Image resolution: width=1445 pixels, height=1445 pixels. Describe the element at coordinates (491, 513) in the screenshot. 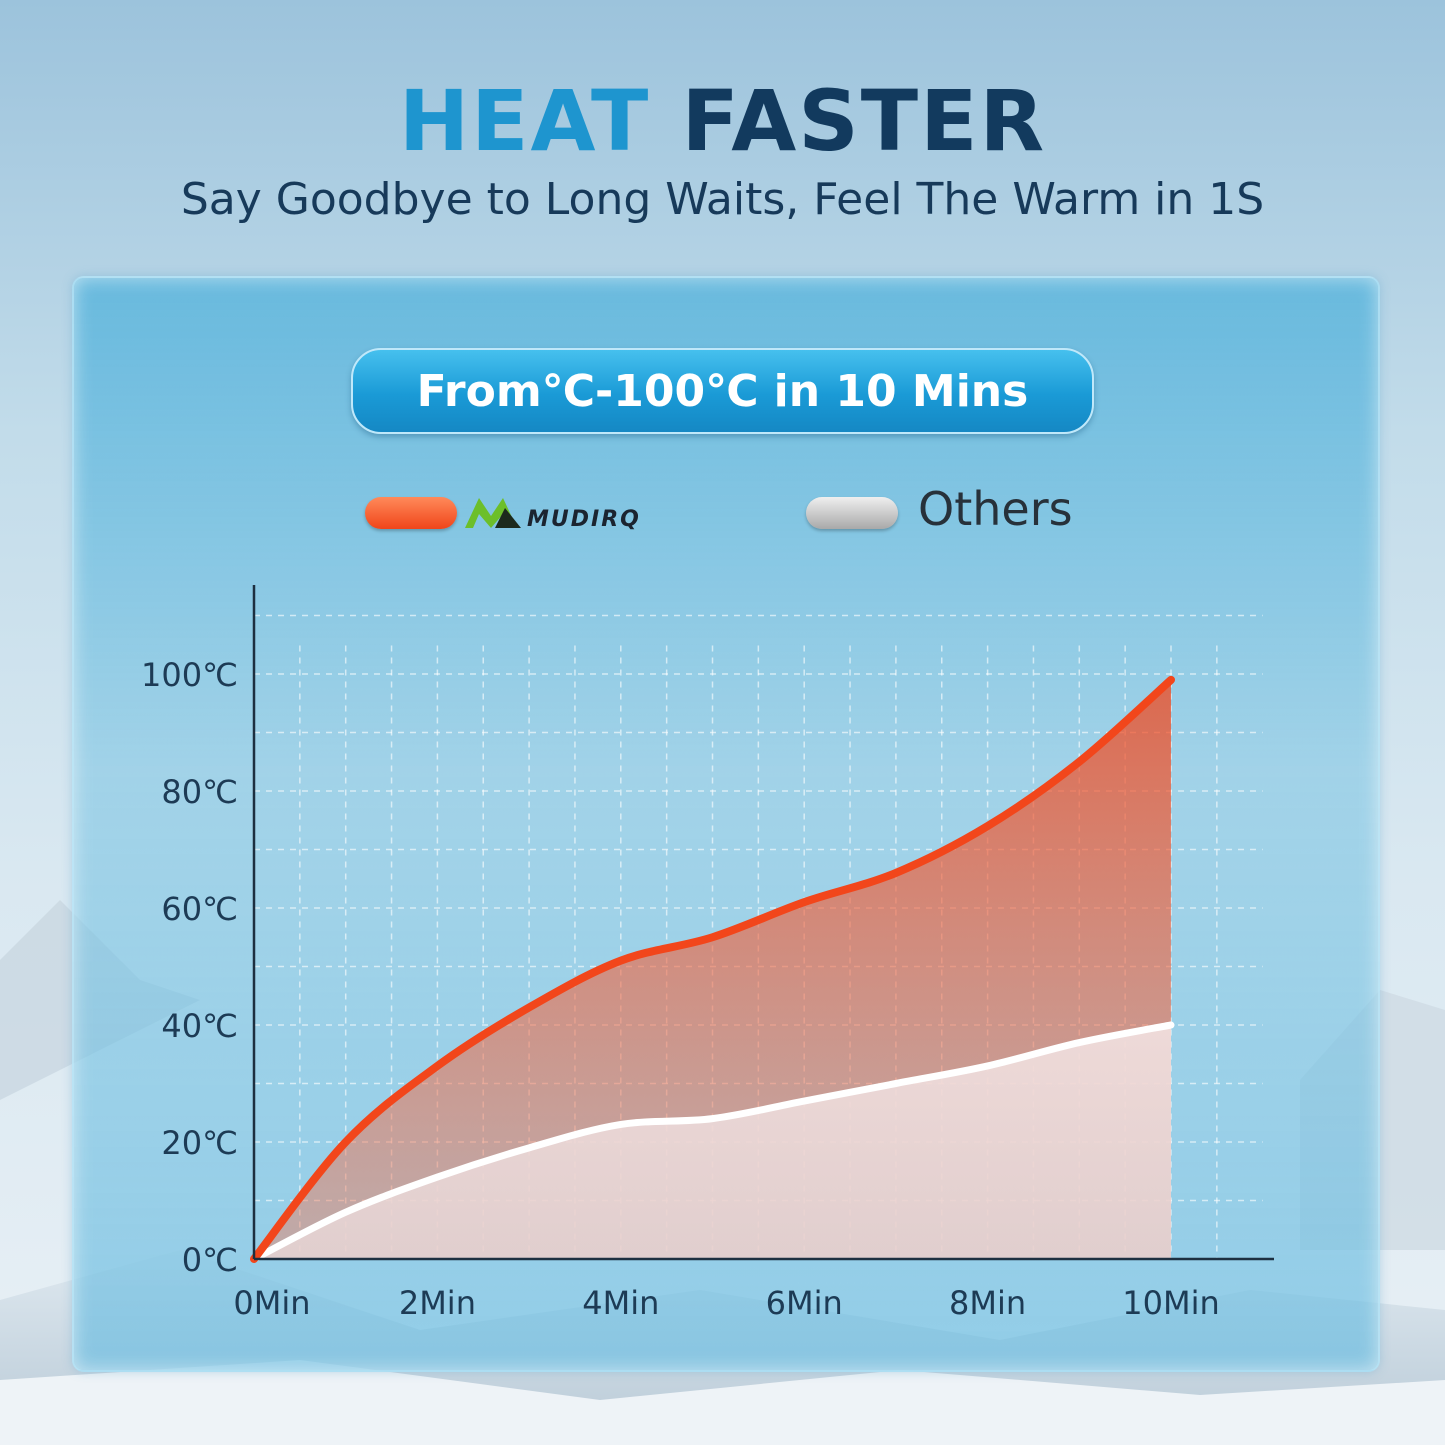

I see `brand-logo-mark-icon` at that location.